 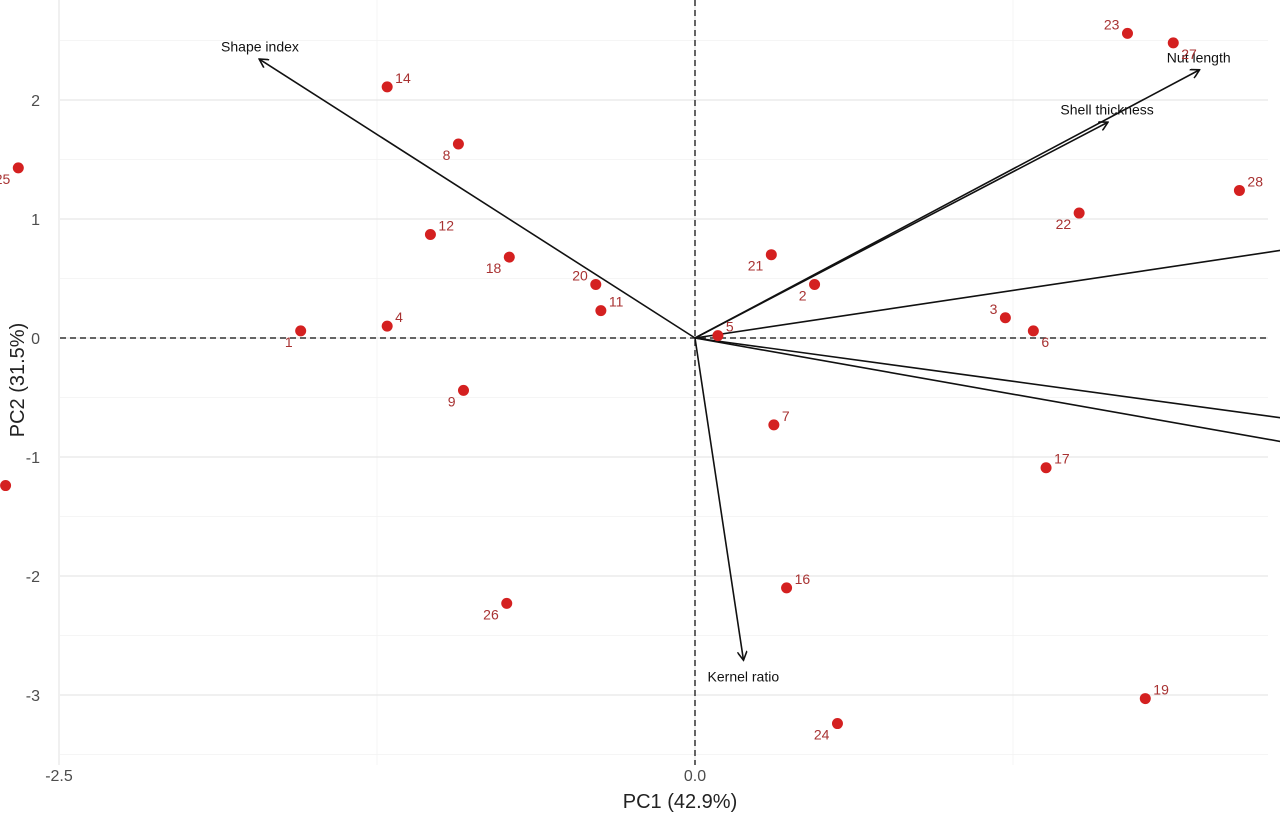 I want to click on y-tick-label: 1, so click(x=35, y=220).